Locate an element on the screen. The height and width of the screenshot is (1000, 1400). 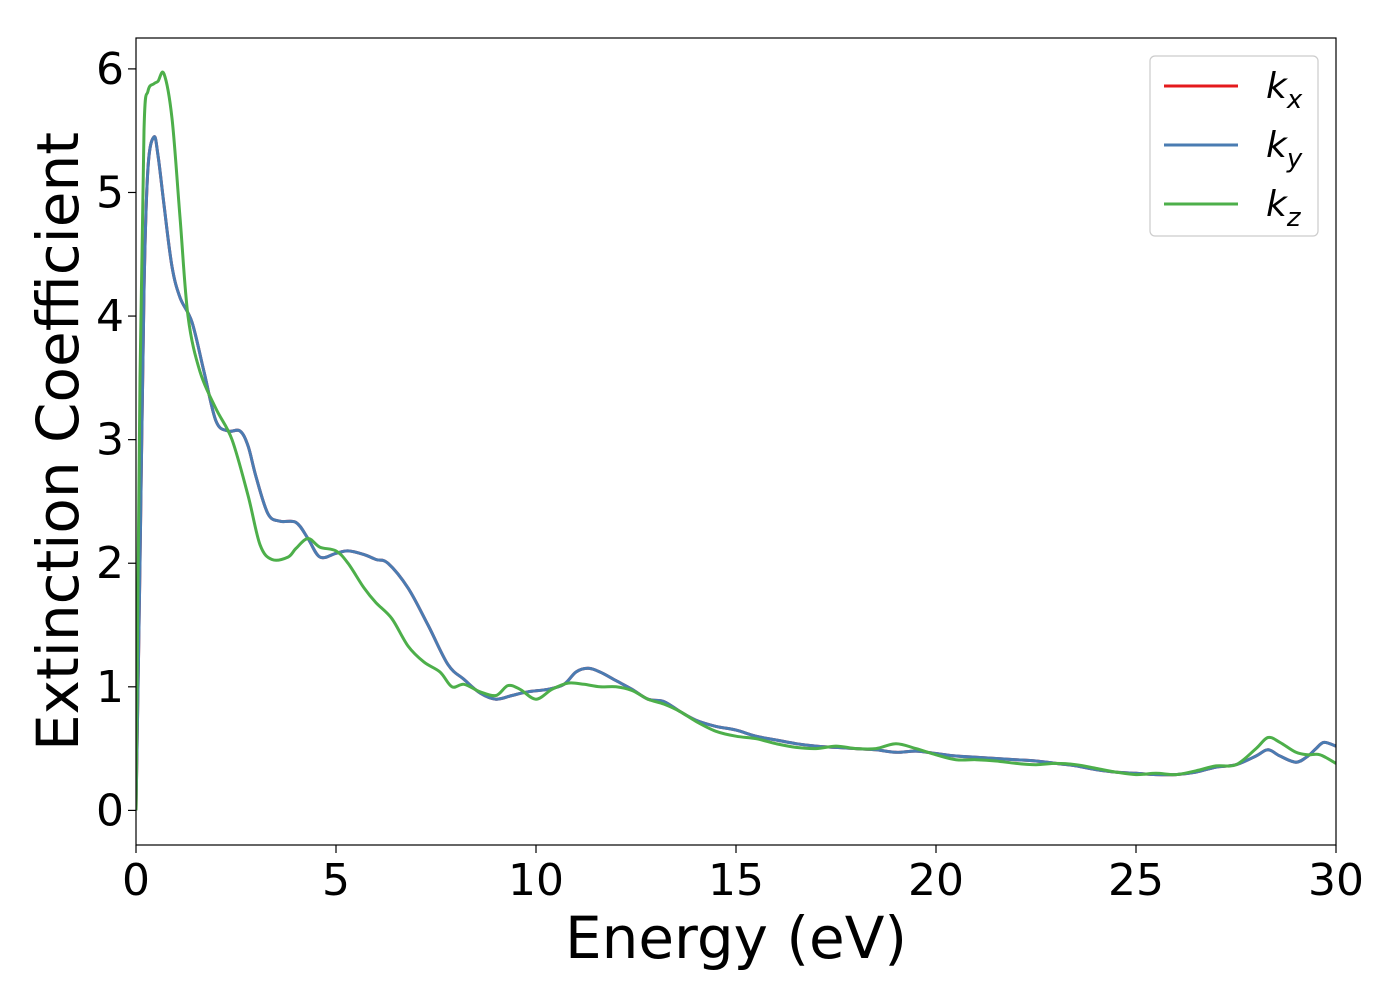
legend-label-subscript: y is located at coordinates (1294, 159).